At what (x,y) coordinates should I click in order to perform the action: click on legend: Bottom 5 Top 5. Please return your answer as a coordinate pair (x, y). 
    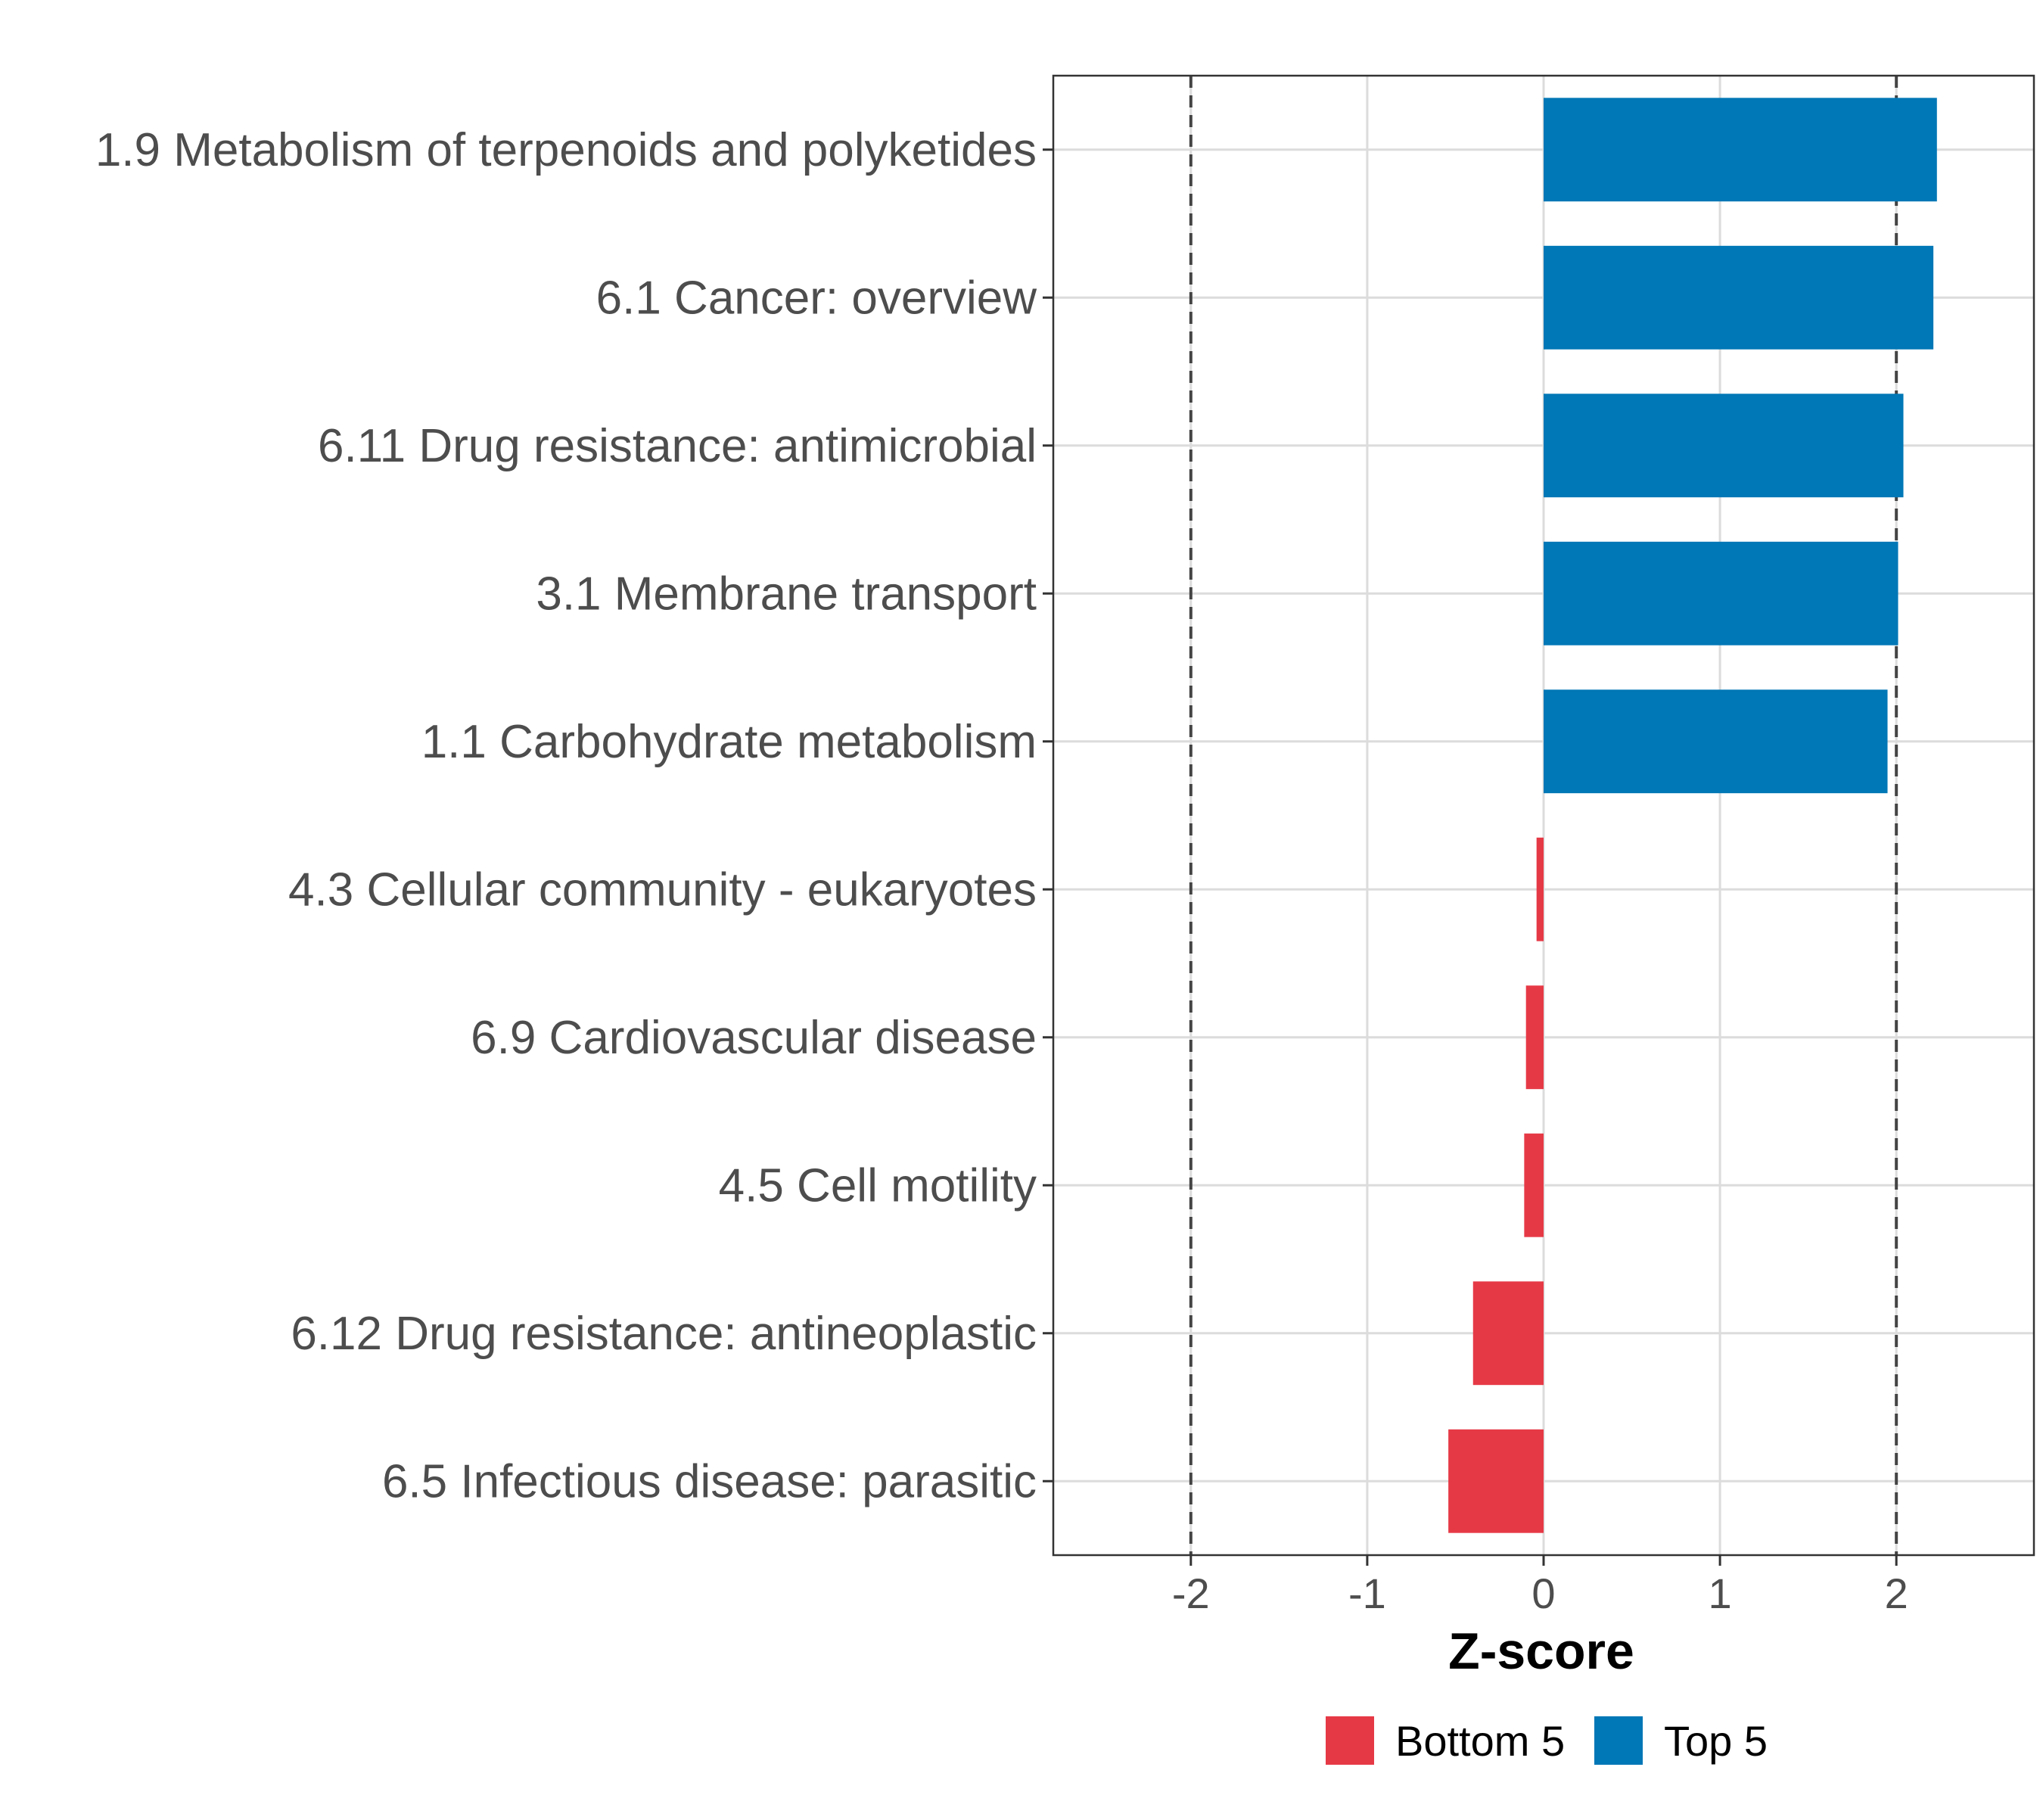
    Looking at the image, I should click on (1547, 1740).